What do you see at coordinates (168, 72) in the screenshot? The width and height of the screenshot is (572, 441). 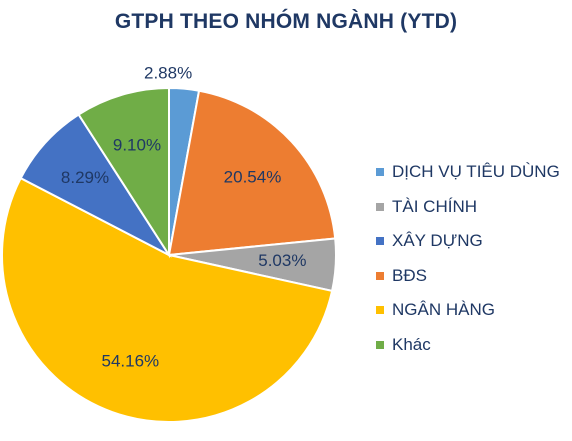 I see `pie-value-label-dich-vu-tieu-dung: 2.88%` at bounding box center [168, 72].